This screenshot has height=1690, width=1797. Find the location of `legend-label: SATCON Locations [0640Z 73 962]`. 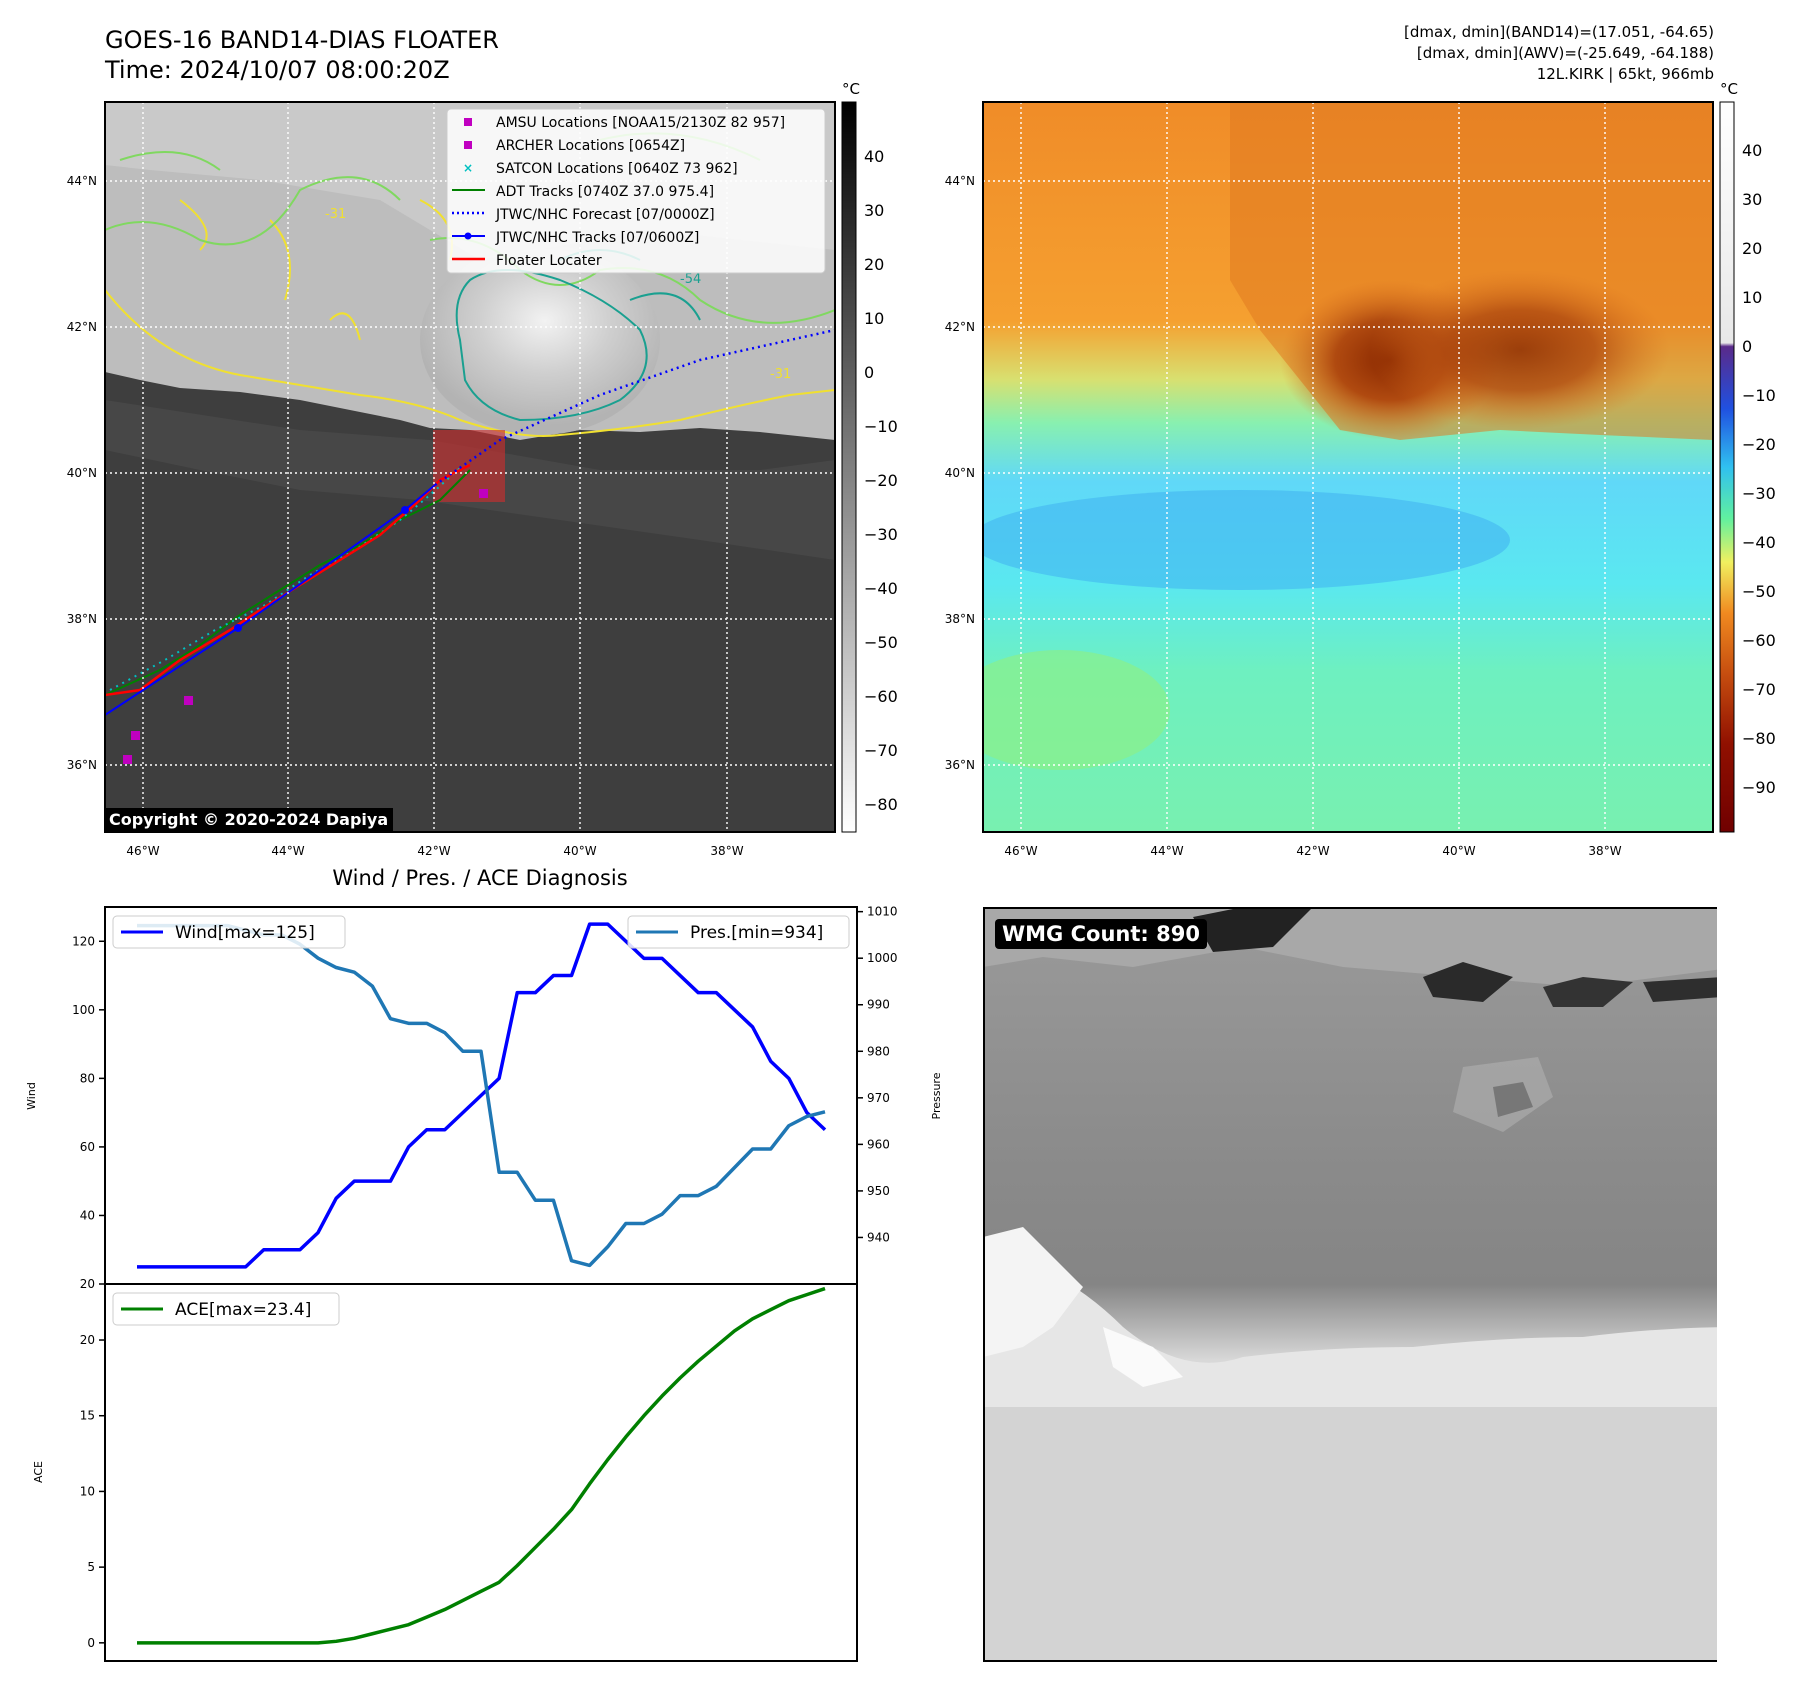

legend-label: SATCON Locations [0640Z 73 962] is located at coordinates (617, 169).